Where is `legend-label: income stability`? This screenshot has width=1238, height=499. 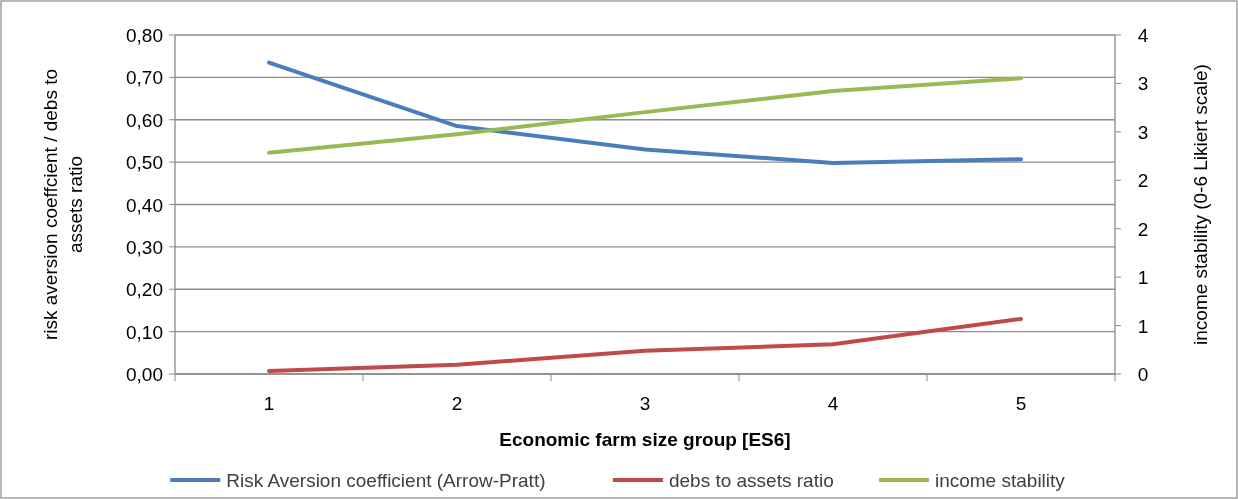 legend-label: income stability is located at coordinates (1000, 480).